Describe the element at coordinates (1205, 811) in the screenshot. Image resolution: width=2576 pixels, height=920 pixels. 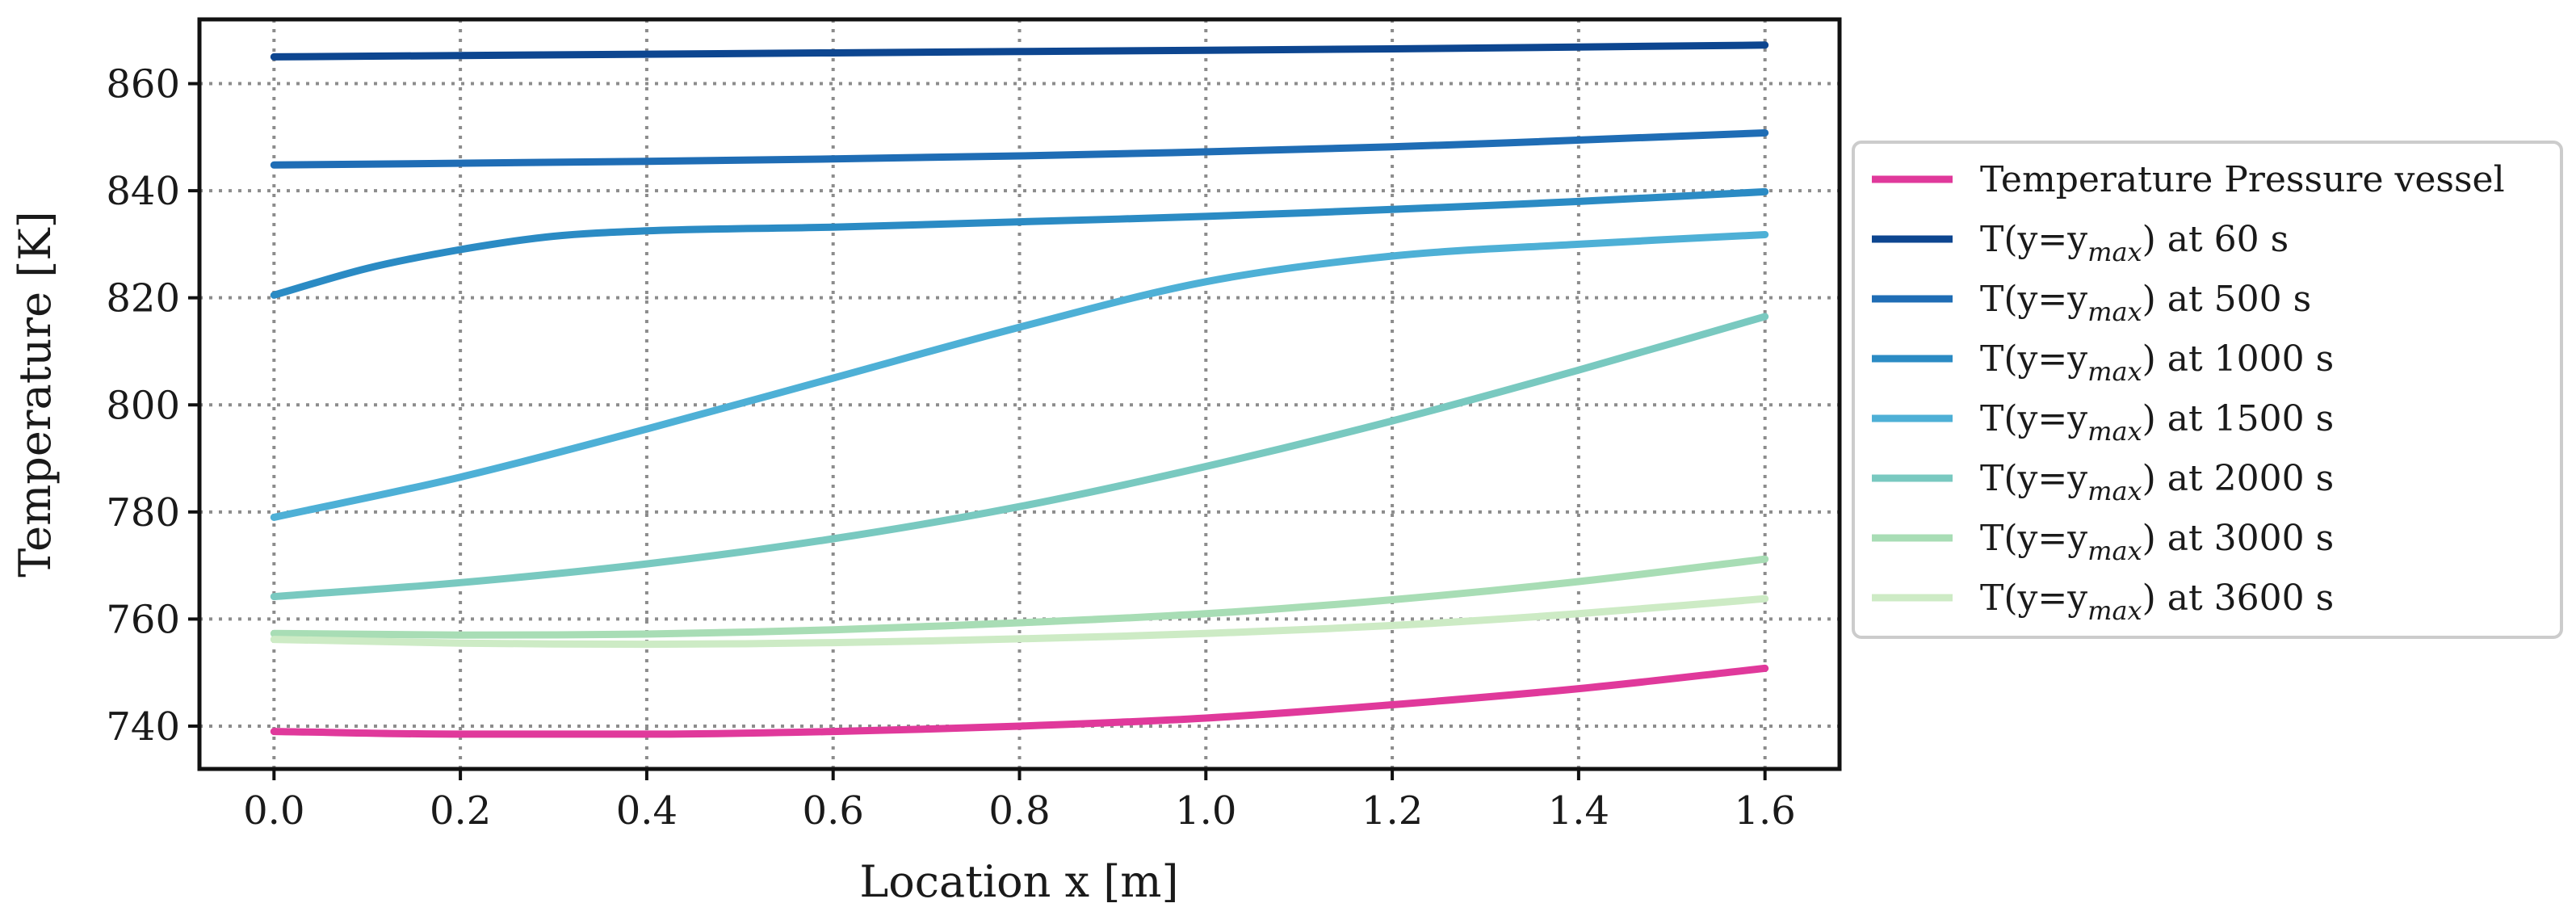
I see `x-tick-label: 1.0` at that location.